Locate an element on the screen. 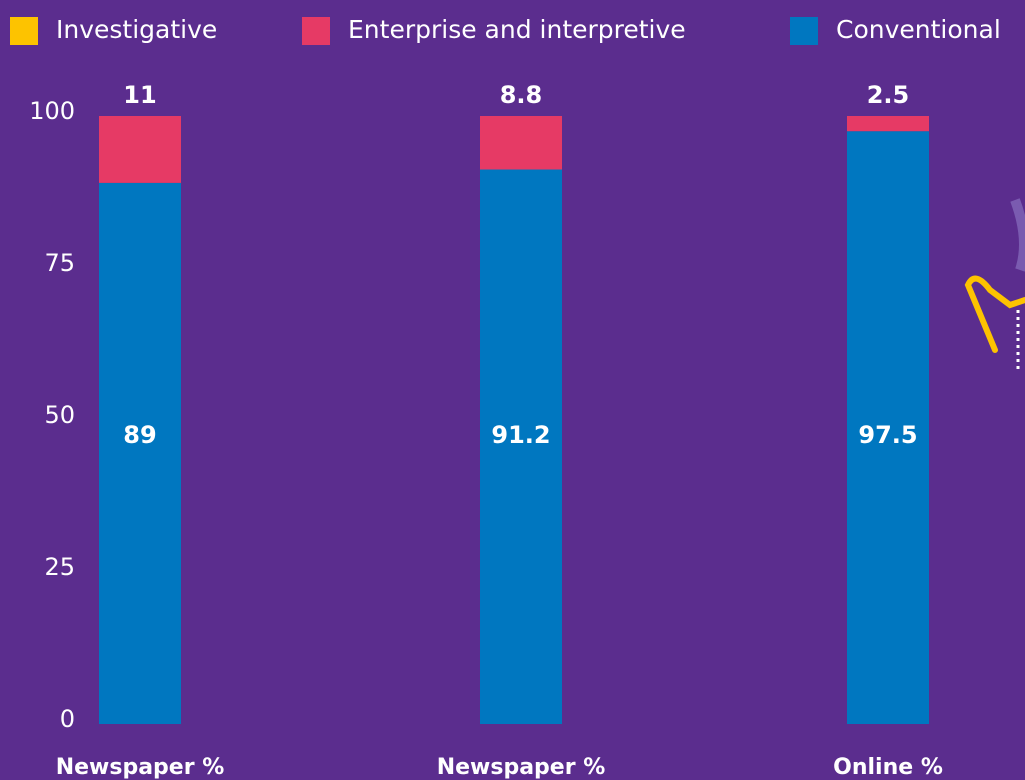 The width and height of the screenshot is (1025, 780). y-tick-label: 0 is located at coordinates (67, 719).